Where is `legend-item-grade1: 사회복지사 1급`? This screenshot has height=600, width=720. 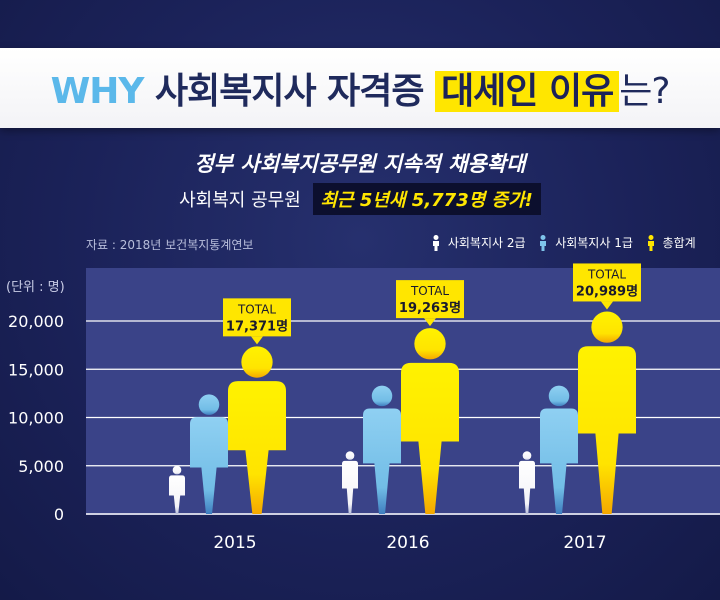
legend-item-grade1: 사회복지사 1급 is located at coordinates (586, 242).